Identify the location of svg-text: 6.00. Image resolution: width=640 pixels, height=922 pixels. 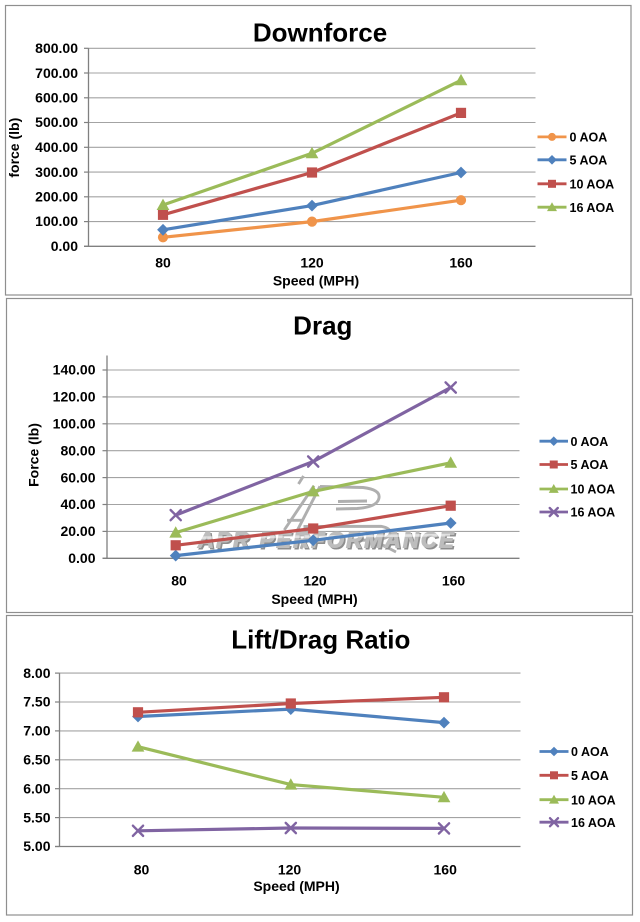
(36, 788).